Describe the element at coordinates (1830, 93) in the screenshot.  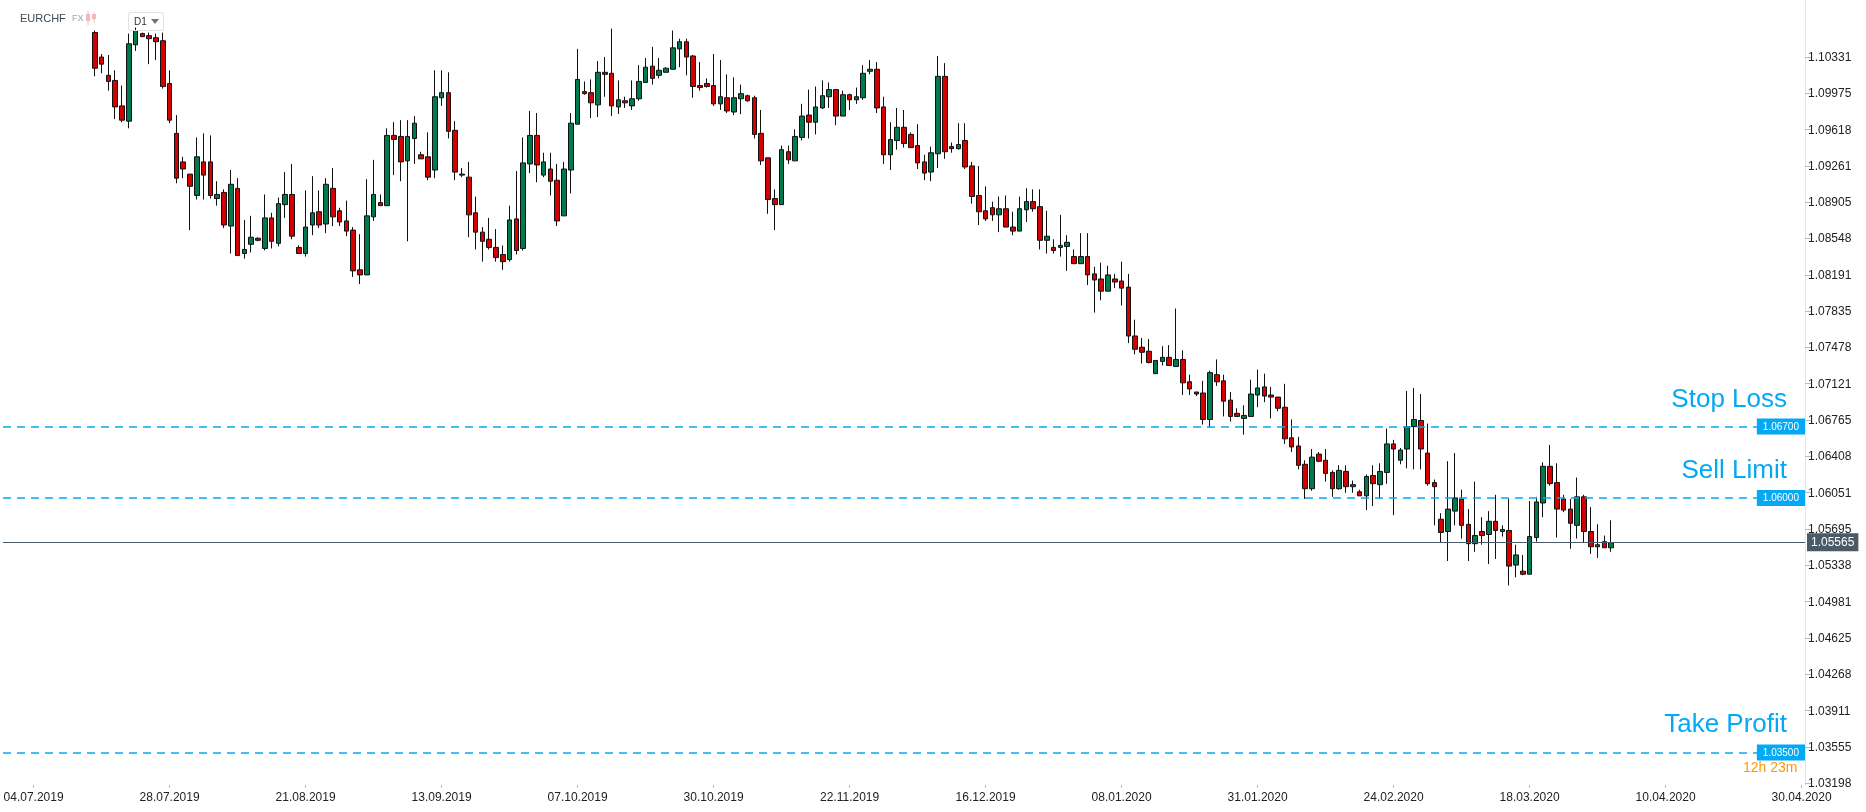
I see `y-tick-label: 1.09975` at that location.